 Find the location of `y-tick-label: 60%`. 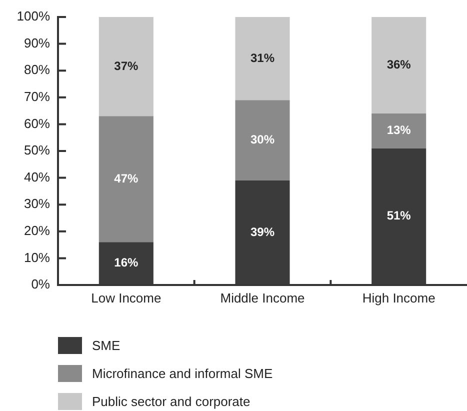

y-tick-label: 60% is located at coordinates (37, 123).